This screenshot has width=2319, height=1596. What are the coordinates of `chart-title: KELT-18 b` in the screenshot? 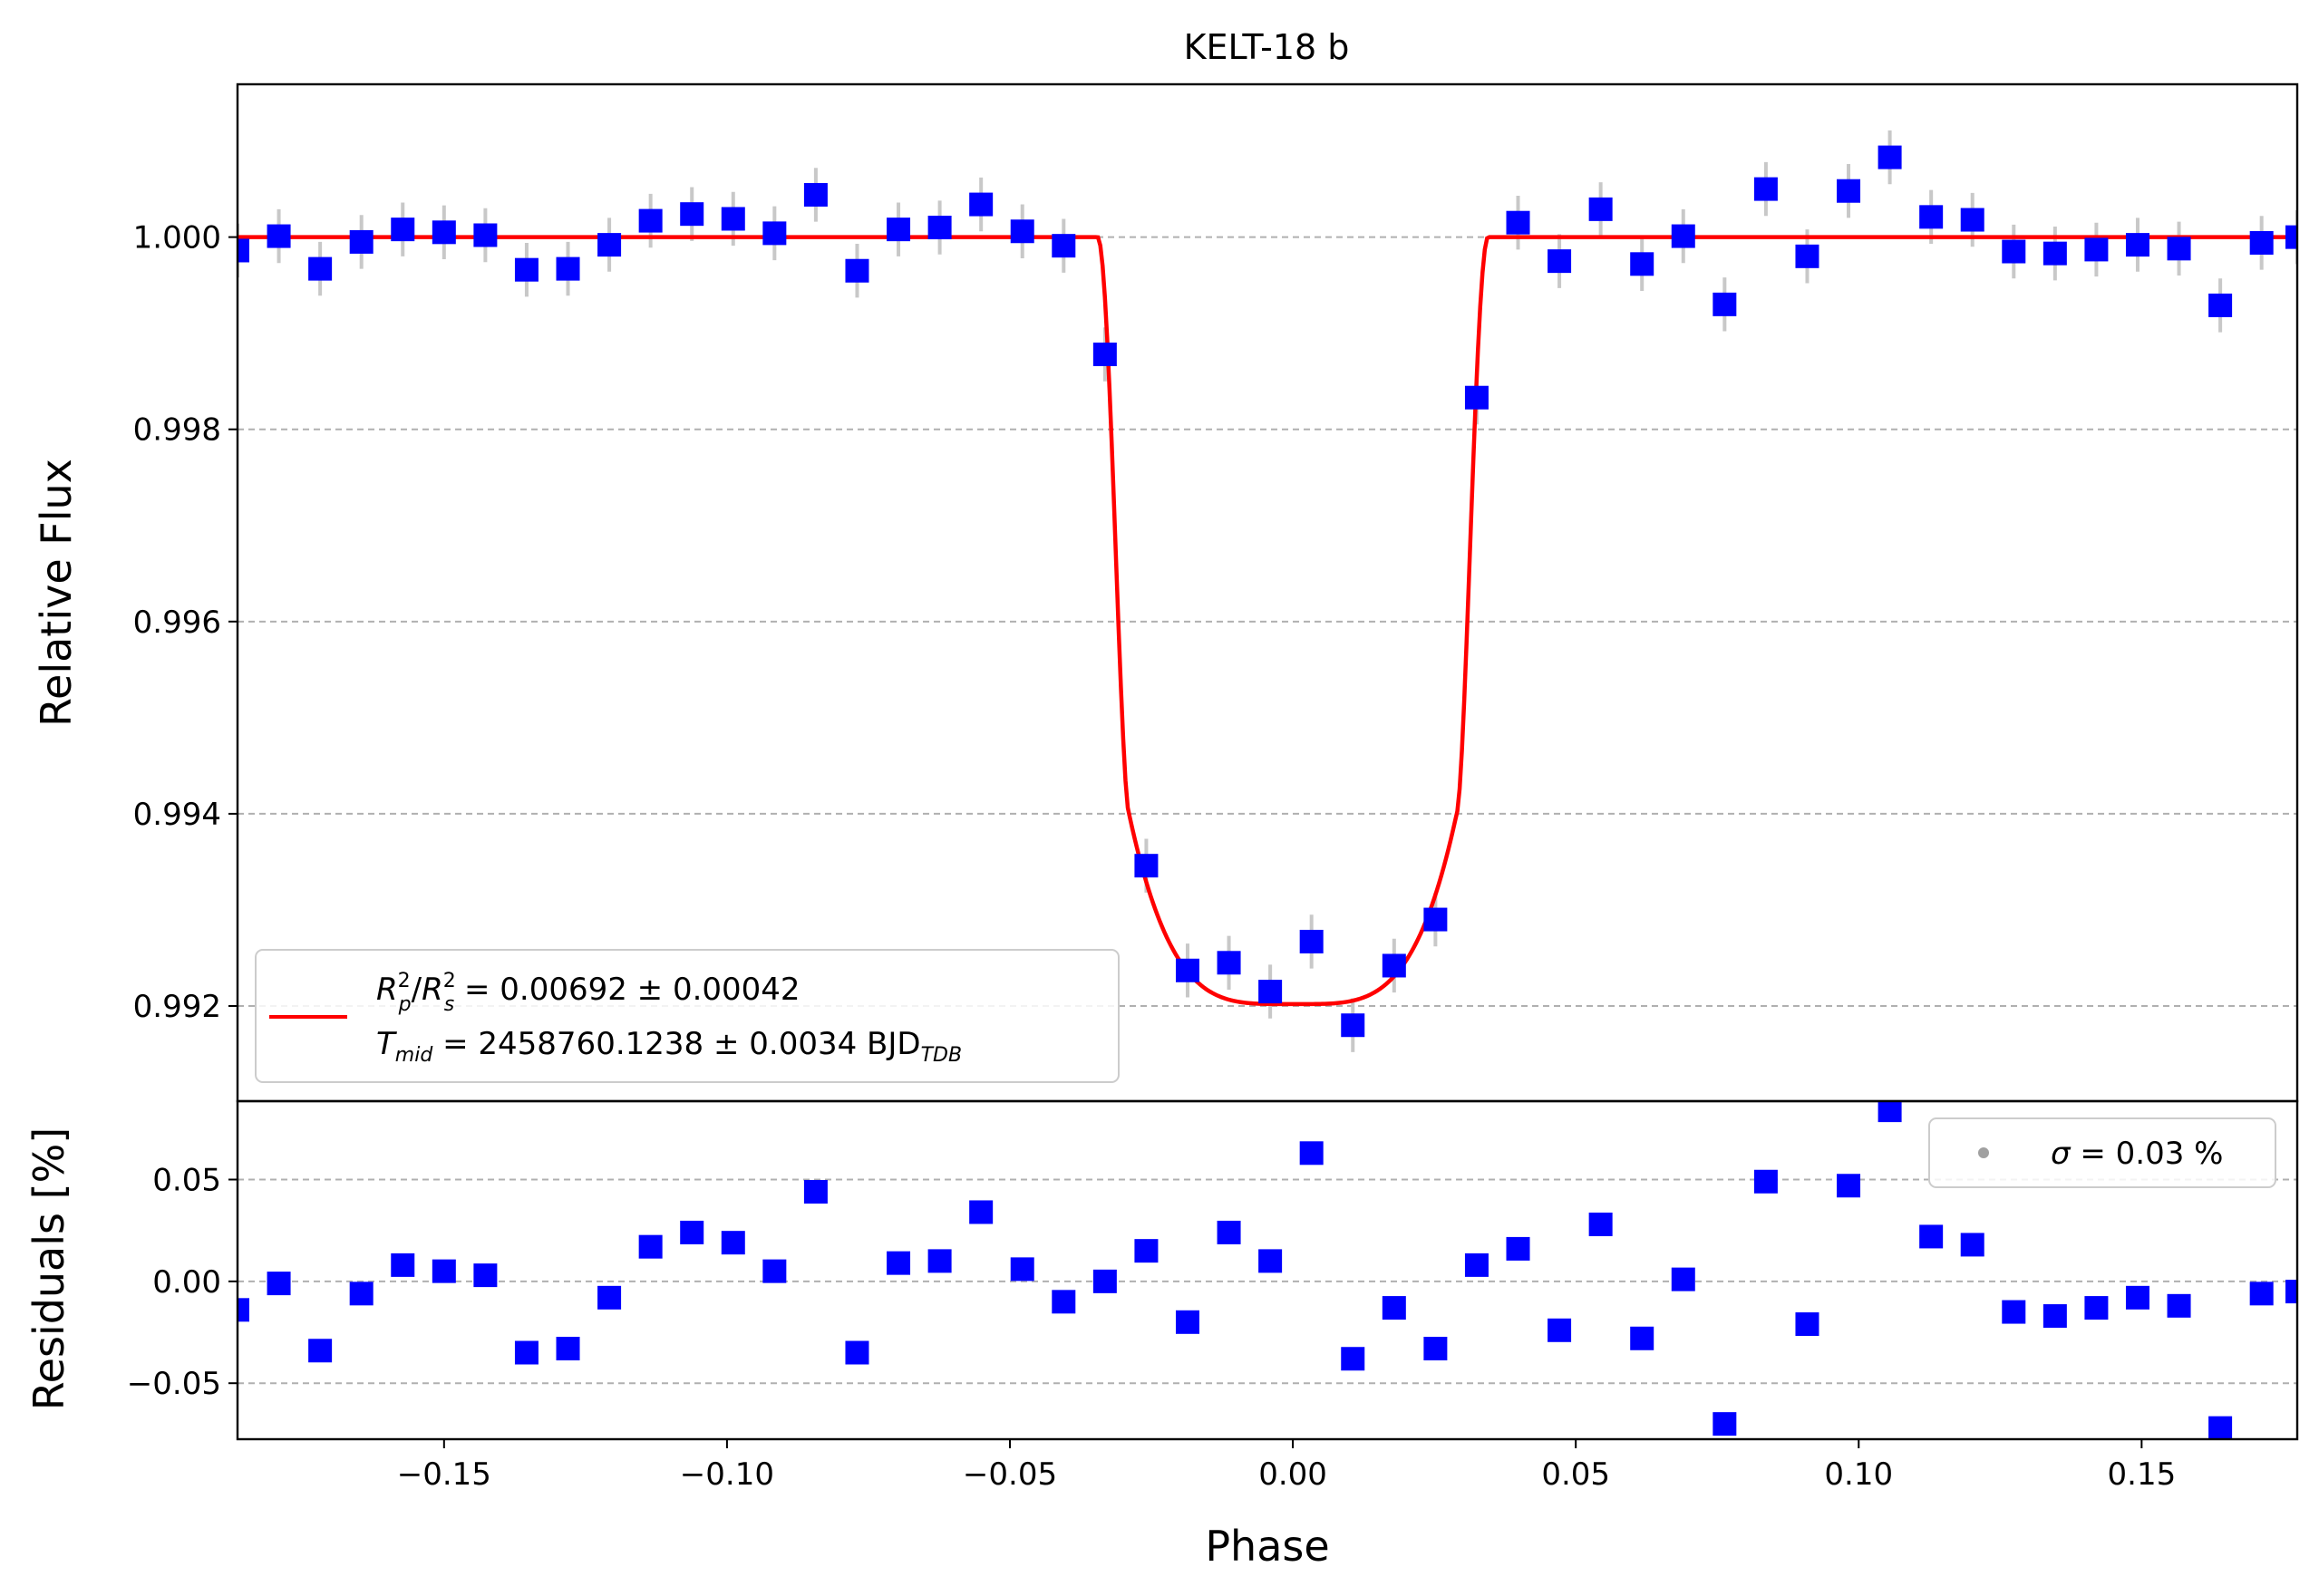 It's located at (1267, 47).